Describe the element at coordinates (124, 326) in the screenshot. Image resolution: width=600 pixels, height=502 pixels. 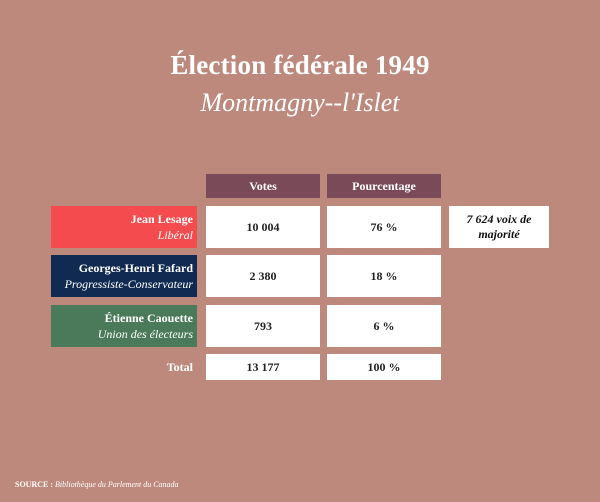
I see `candidate-row-union-des-electeurs: Étienne Caouette Union des électeurs` at that location.